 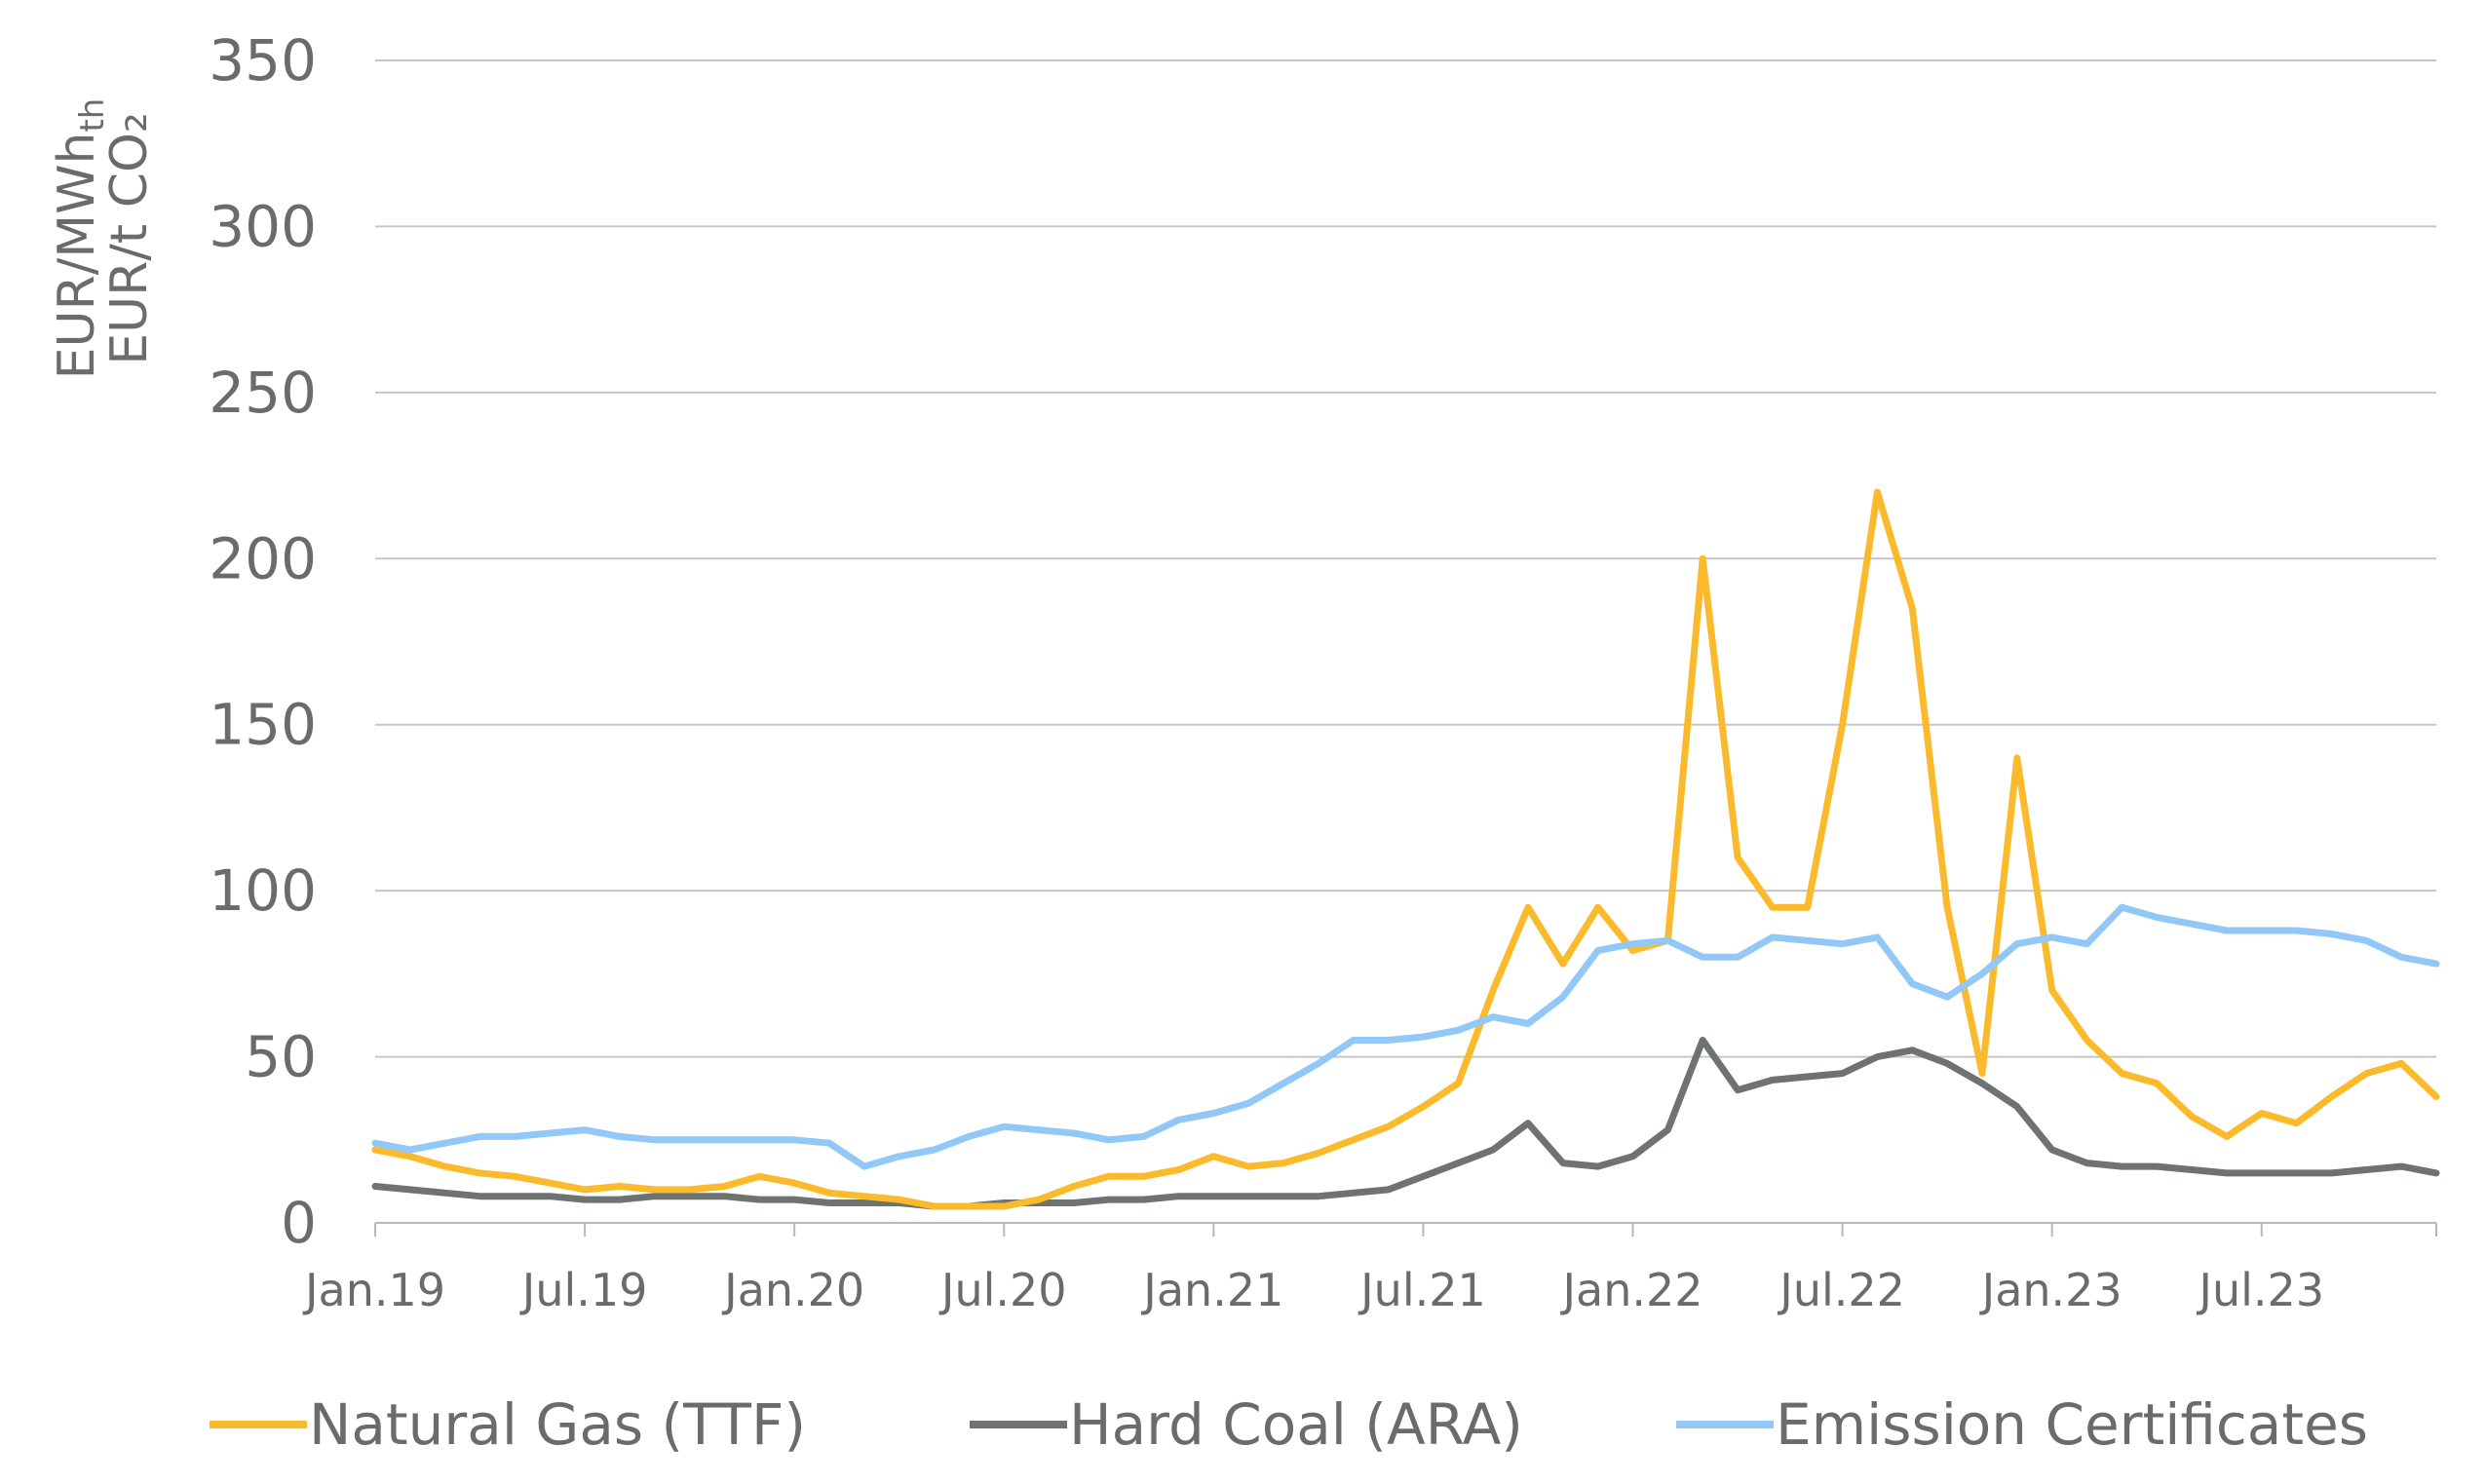 What do you see at coordinates (263, 60) in the screenshot?
I see `y-tick-label-350: 350` at bounding box center [263, 60].